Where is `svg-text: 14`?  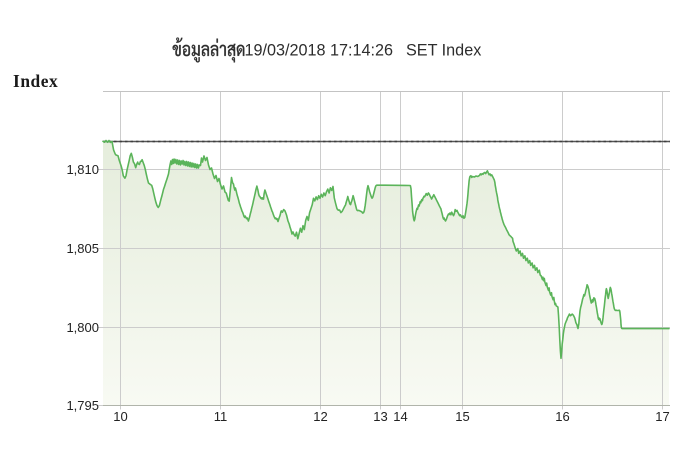
svg-text: 14 is located at coordinates (400, 416).